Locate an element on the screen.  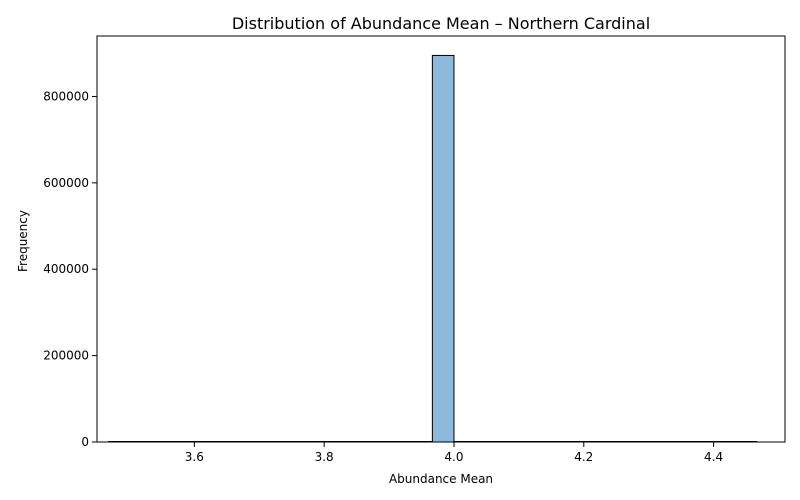
y-tick-label: 600000 is located at coordinates (66, 183).